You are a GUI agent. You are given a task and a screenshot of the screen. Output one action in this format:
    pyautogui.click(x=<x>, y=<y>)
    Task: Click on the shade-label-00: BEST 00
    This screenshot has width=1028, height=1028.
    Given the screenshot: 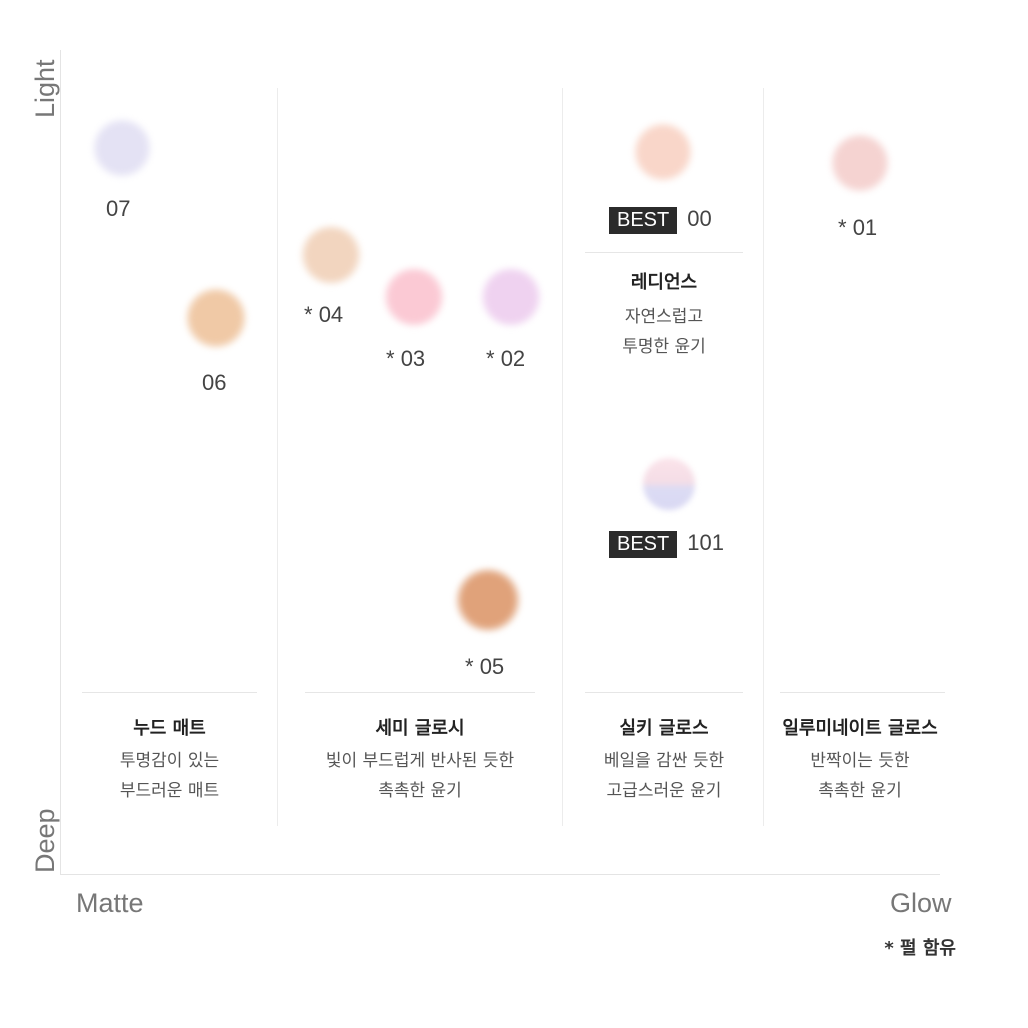 What is the action you would take?
    pyautogui.click(x=660, y=220)
    